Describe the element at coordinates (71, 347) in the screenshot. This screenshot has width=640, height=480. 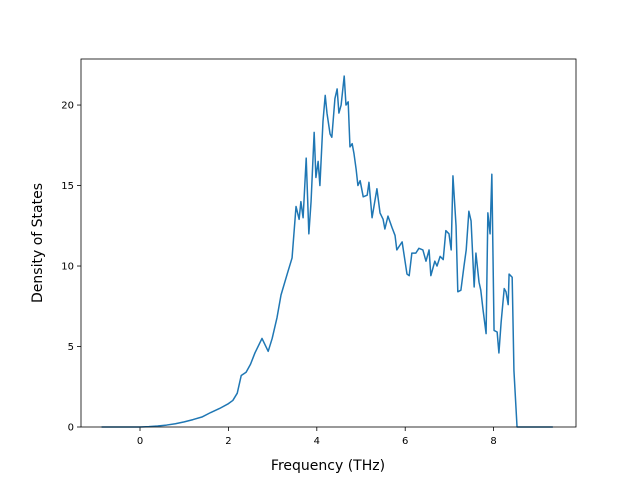
I see `y-tick-label: 5` at that location.